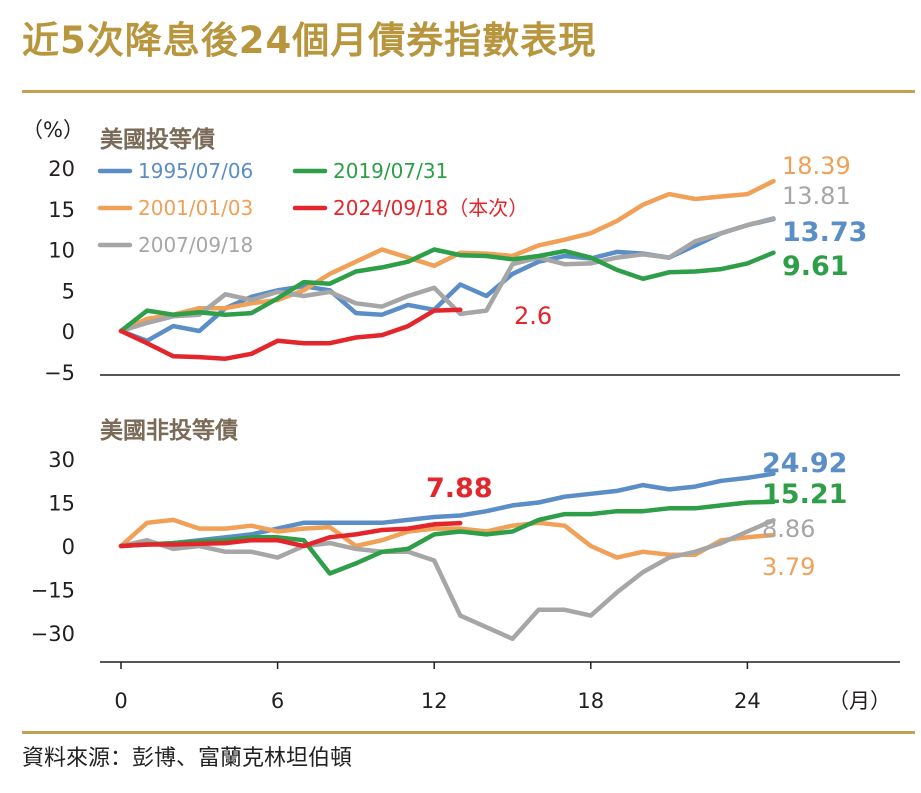  Describe the element at coordinates (195, 171) in the screenshot. I see `legend-entry: 1995/07/06` at that location.